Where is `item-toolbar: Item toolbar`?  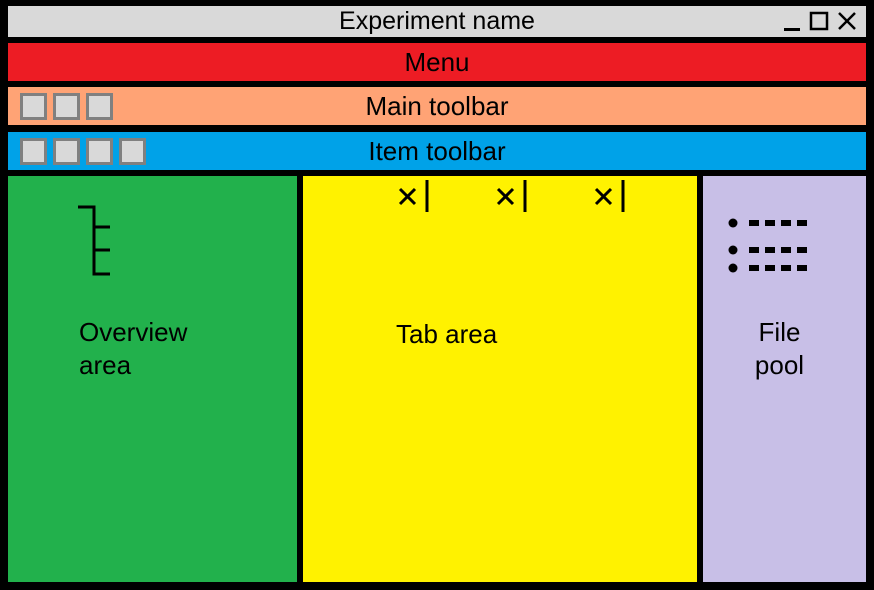
item-toolbar: Item toolbar is located at coordinates (437, 151).